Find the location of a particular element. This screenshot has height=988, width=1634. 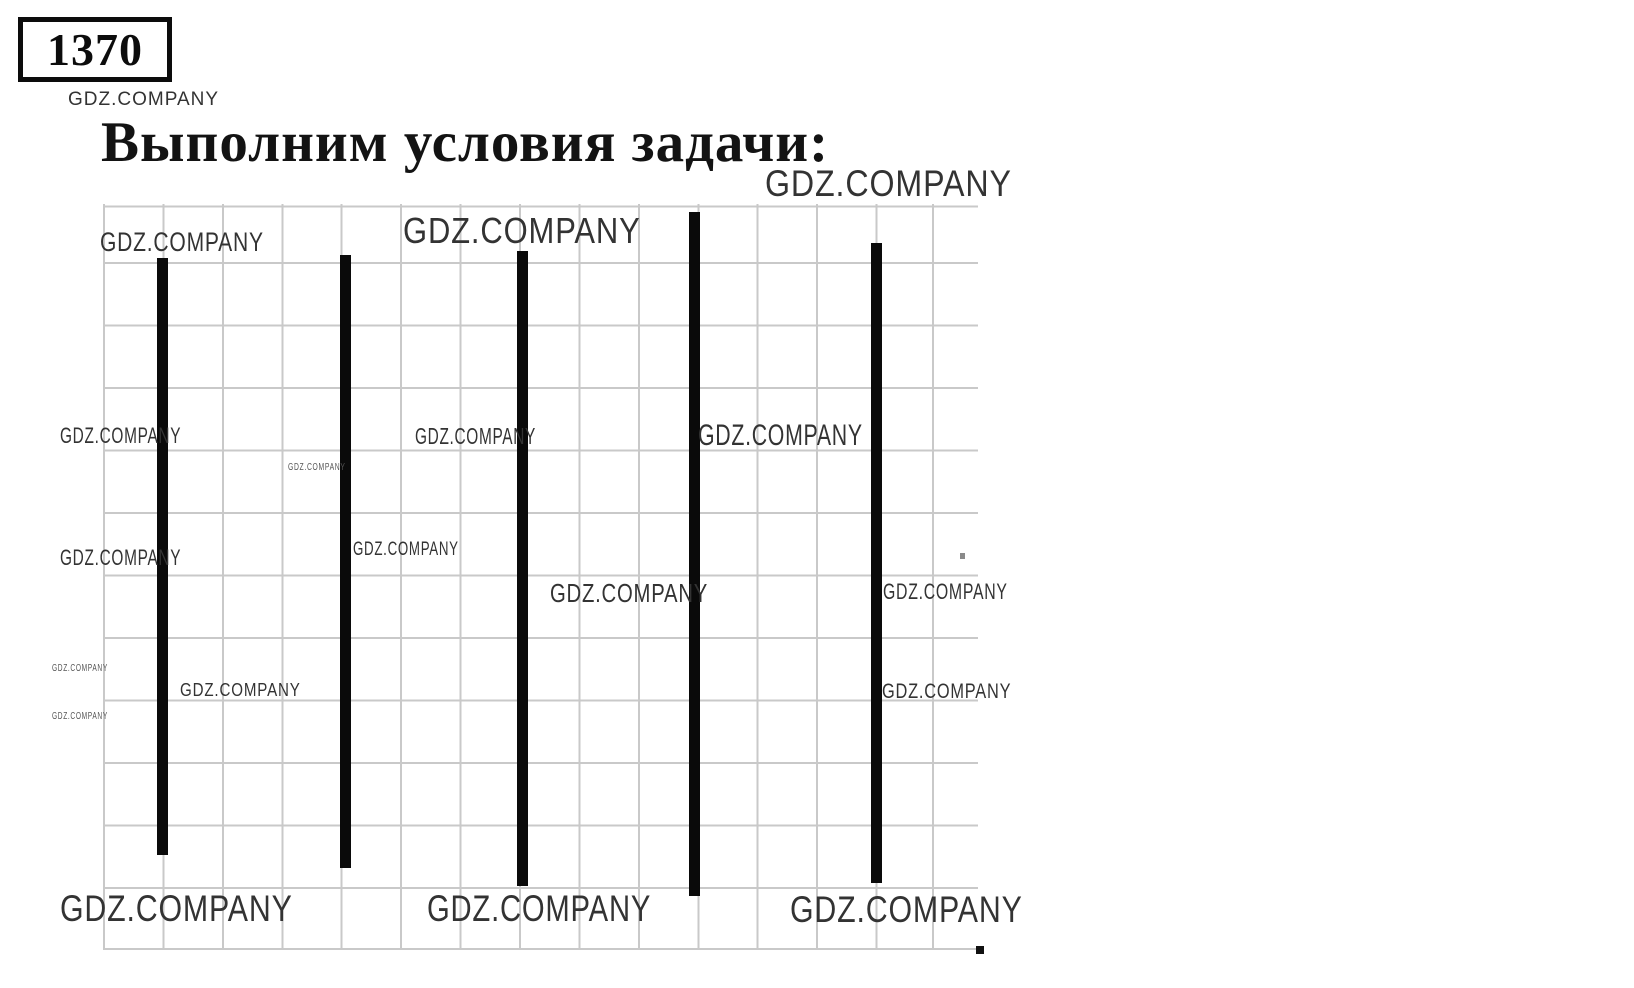

page-title: Выполним условия задачи: is located at coordinates (465, 142).